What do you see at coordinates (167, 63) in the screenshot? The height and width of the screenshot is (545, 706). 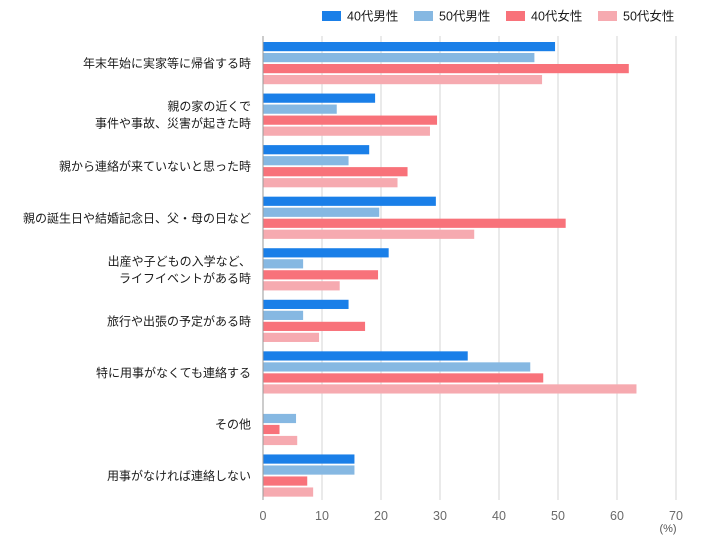 I see `category-label-1: 年末年始に実家等に帰省する時` at bounding box center [167, 63].